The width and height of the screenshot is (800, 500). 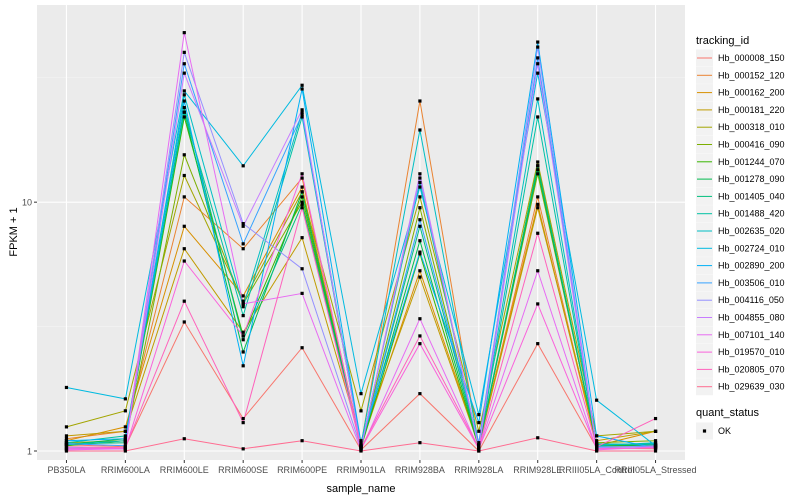 What do you see at coordinates (751, 214) in the screenshot?
I see `legend-label: Hb_001488_420` at bounding box center [751, 214].